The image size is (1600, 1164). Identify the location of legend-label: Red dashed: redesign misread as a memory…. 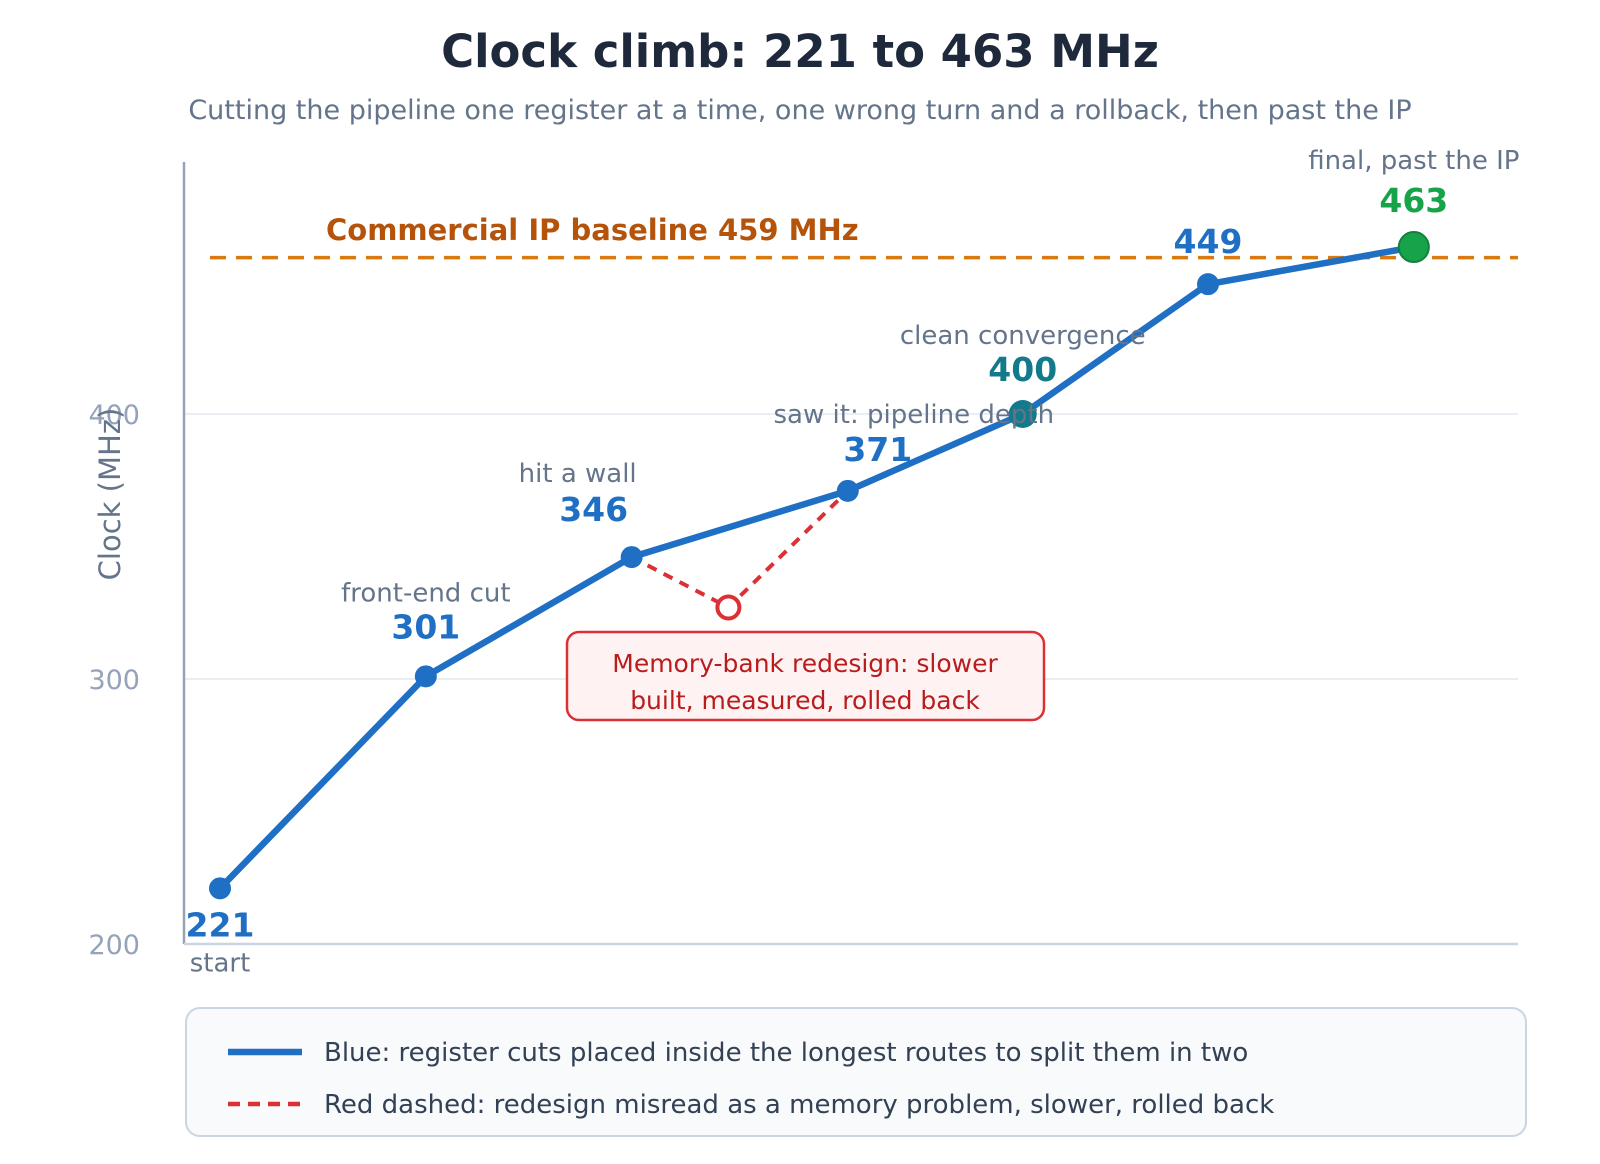
(799, 1105).